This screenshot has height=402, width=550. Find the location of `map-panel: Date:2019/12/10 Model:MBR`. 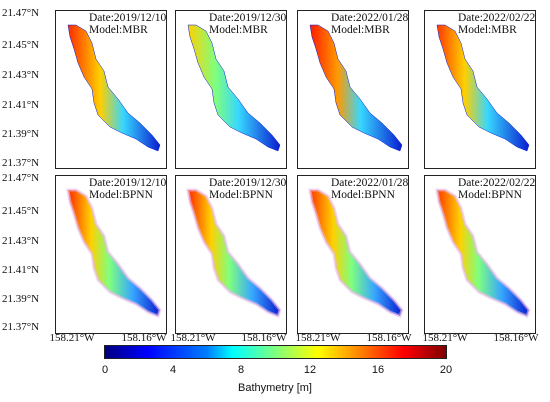

map-panel: Date:2019/12/10 Model:MBR is located at coordinates (111, 89).